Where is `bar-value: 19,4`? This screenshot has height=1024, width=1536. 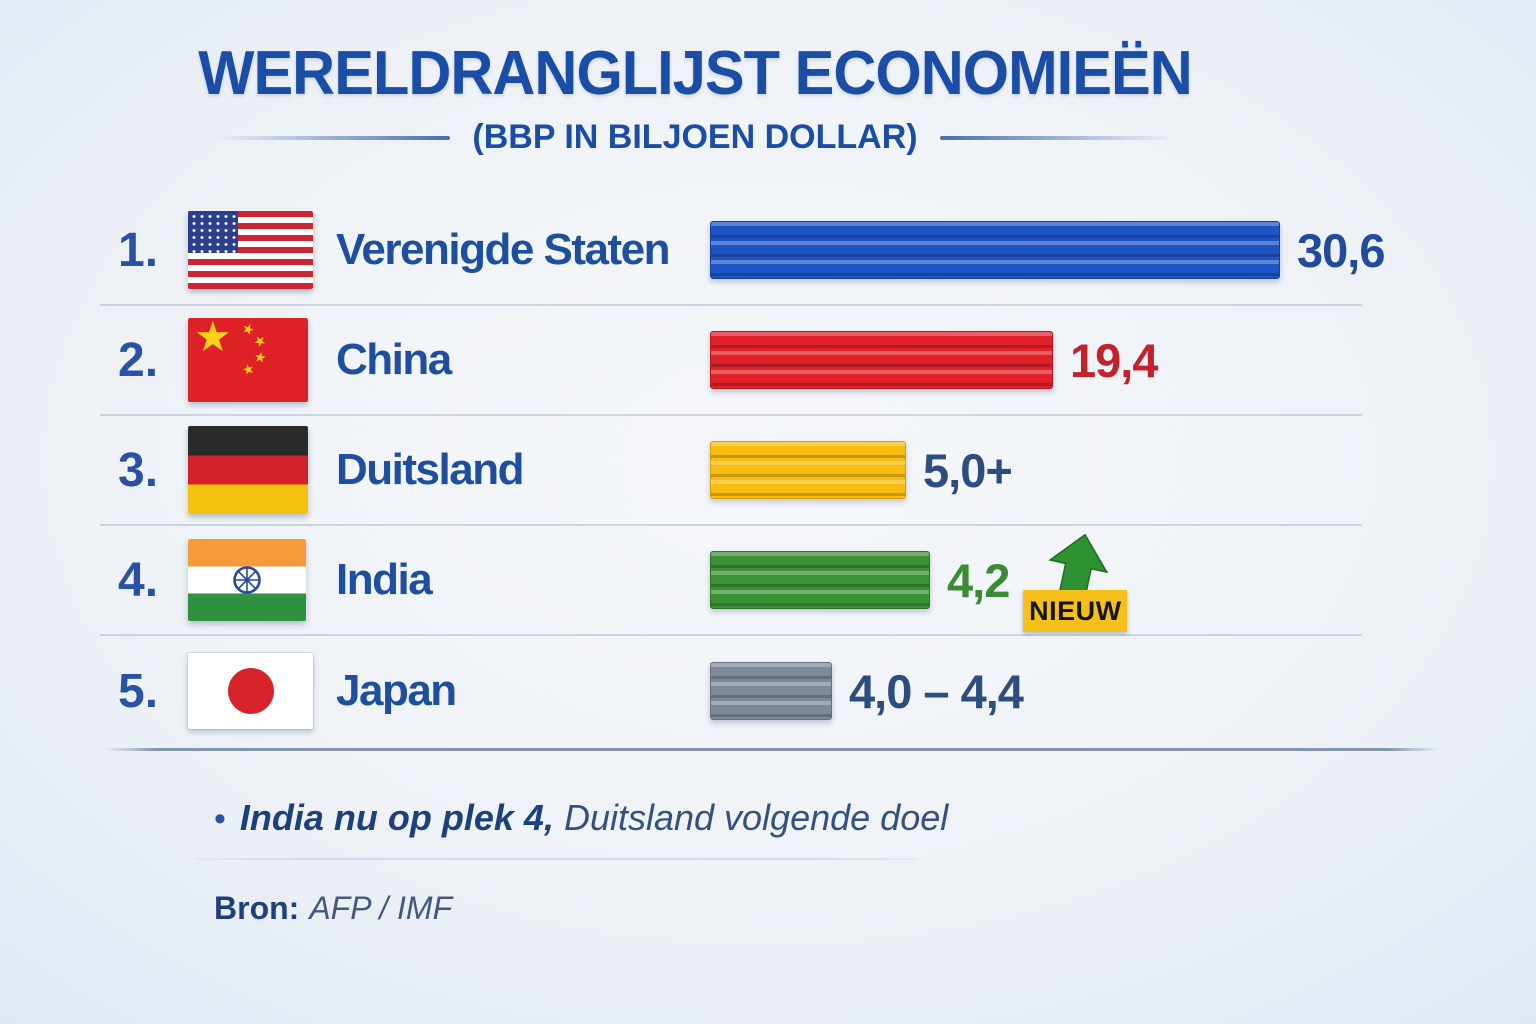 bar-value: 19,4 is located at coordinates (1114, 360).